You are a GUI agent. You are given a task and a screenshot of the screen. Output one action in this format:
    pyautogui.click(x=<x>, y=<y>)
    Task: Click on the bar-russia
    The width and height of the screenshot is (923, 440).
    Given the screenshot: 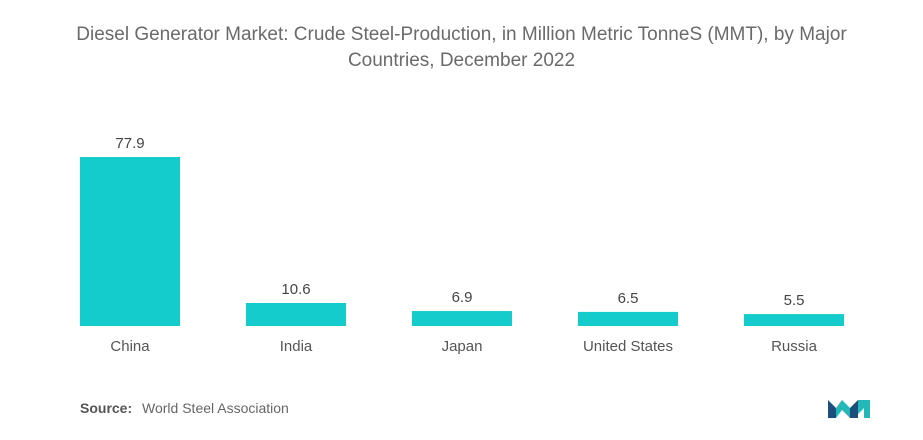 What is the action you would take?
    pyautogui.click(x=794, y=320)
    